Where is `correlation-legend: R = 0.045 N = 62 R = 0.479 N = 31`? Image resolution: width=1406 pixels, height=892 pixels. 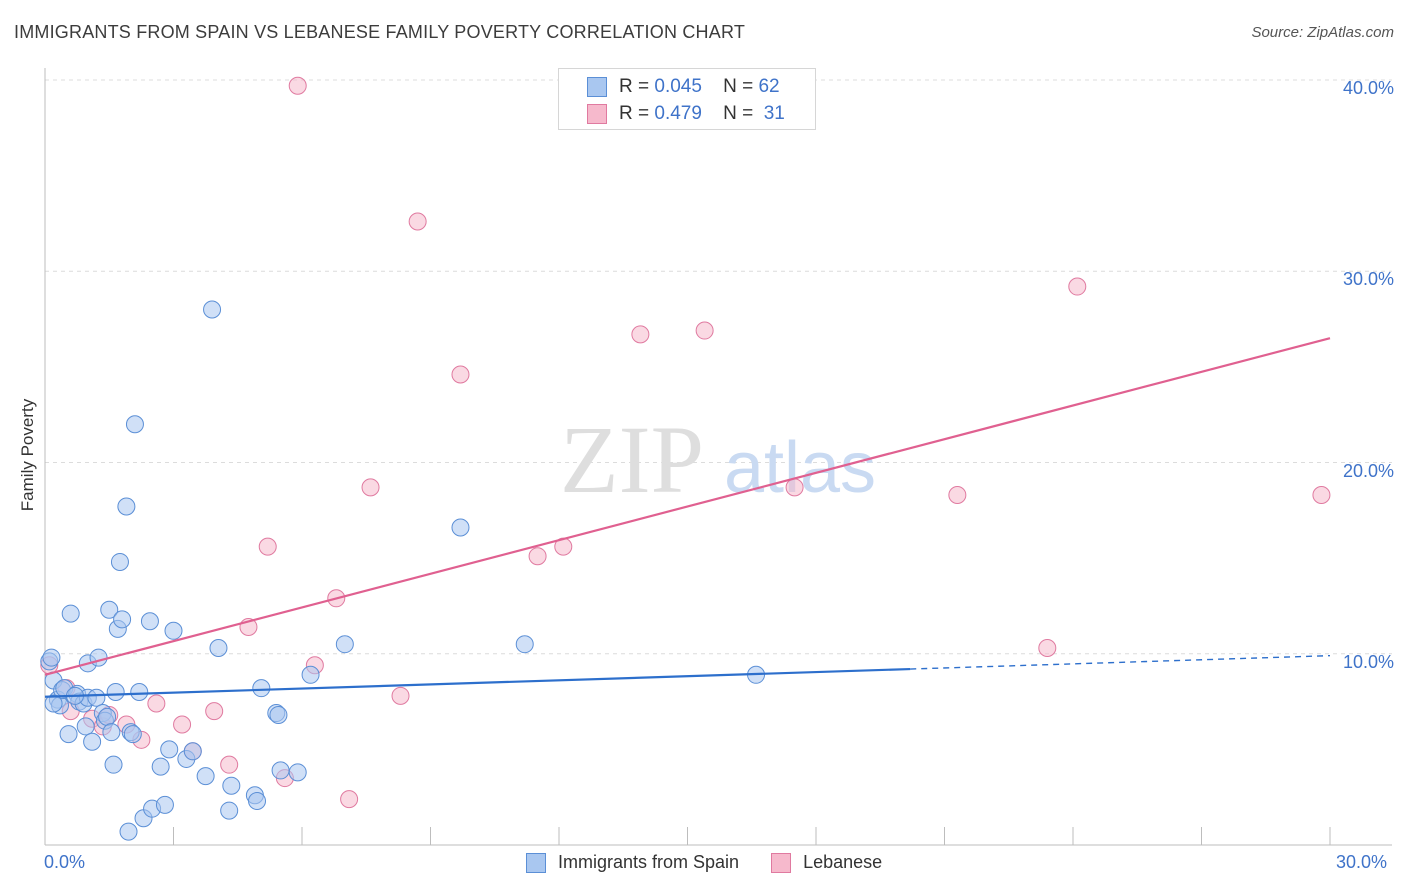
correlation-legend: R = 0.045 N = 62 R = 0.479 N = 31 is located at coordinates (687, 99).